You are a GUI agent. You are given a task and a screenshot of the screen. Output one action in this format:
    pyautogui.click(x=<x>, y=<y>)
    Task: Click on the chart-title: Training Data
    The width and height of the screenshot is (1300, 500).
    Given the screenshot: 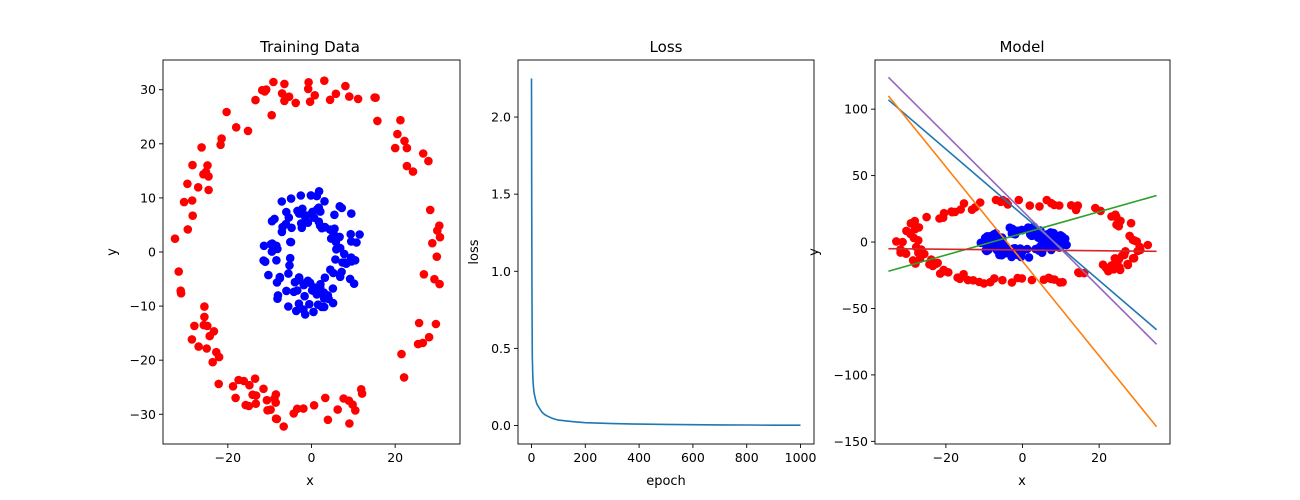 What is the action you would take?
    pyautogui.click(x=309, y=47)
    